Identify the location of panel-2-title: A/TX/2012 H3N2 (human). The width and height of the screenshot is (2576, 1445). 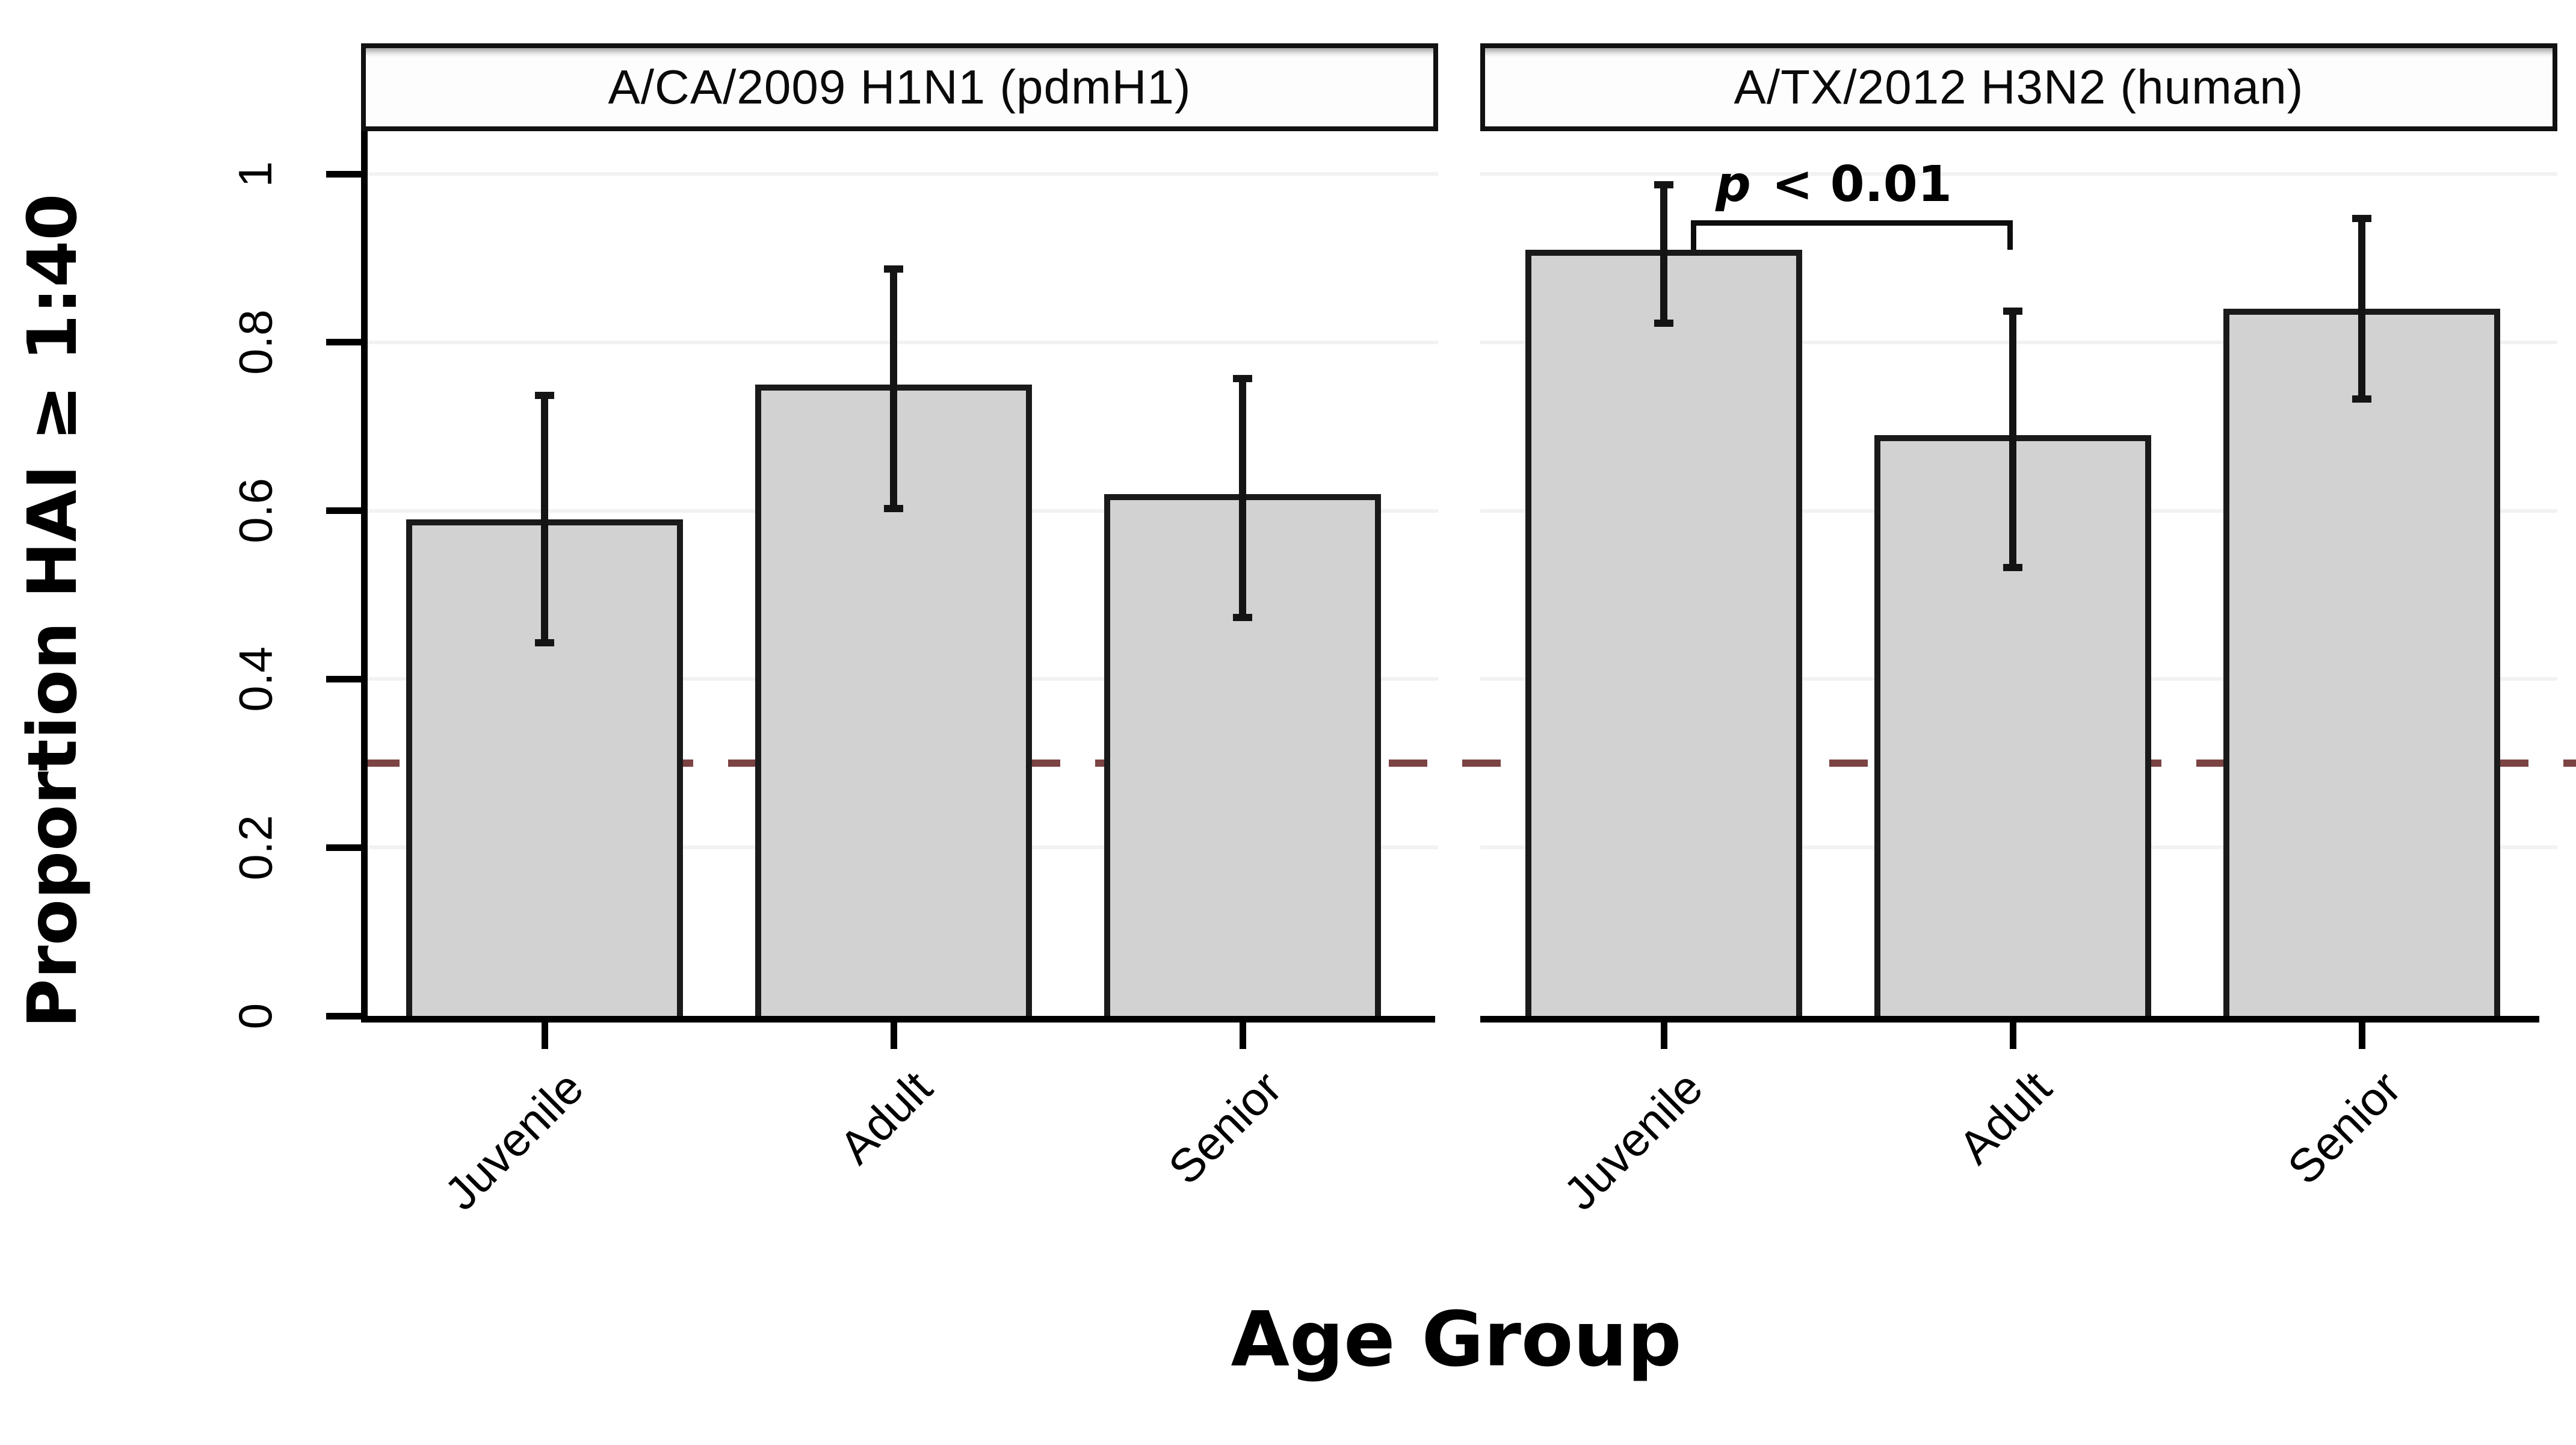
(2019, 87).